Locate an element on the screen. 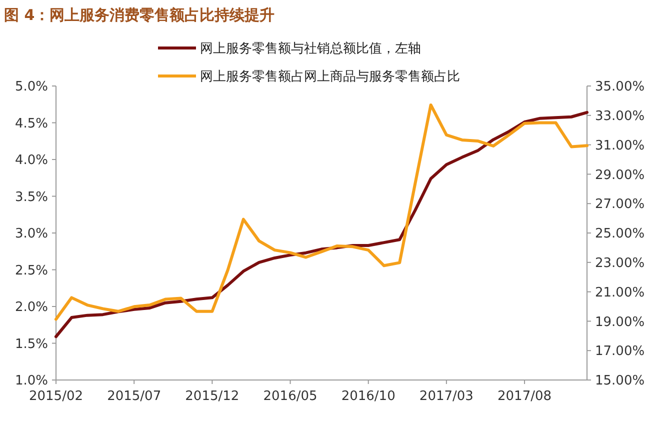 The height and width of the screenshot is (440, 660). x-tick-label: 2015/12 is located at coordinates (212, 396).